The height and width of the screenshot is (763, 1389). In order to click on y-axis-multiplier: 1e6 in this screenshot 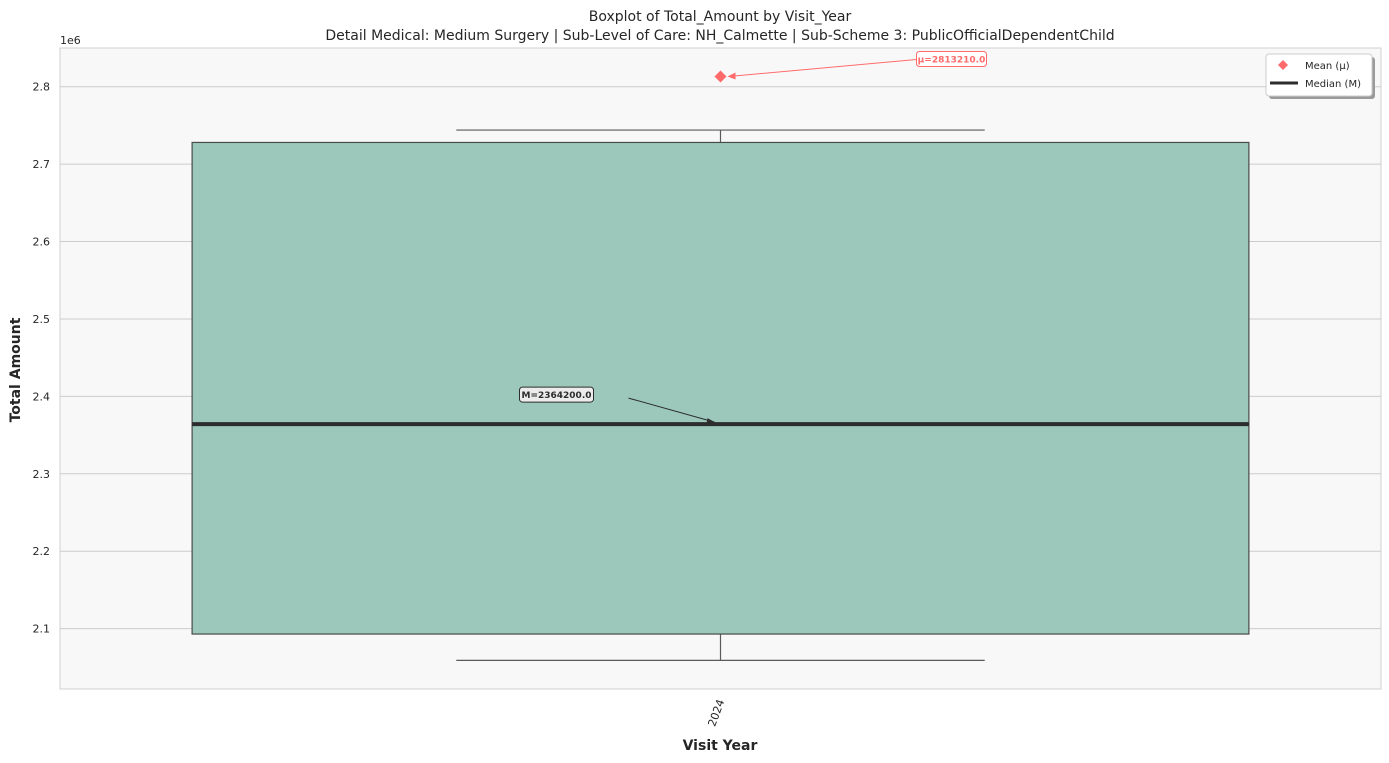, I will do `click(70, 40)`.